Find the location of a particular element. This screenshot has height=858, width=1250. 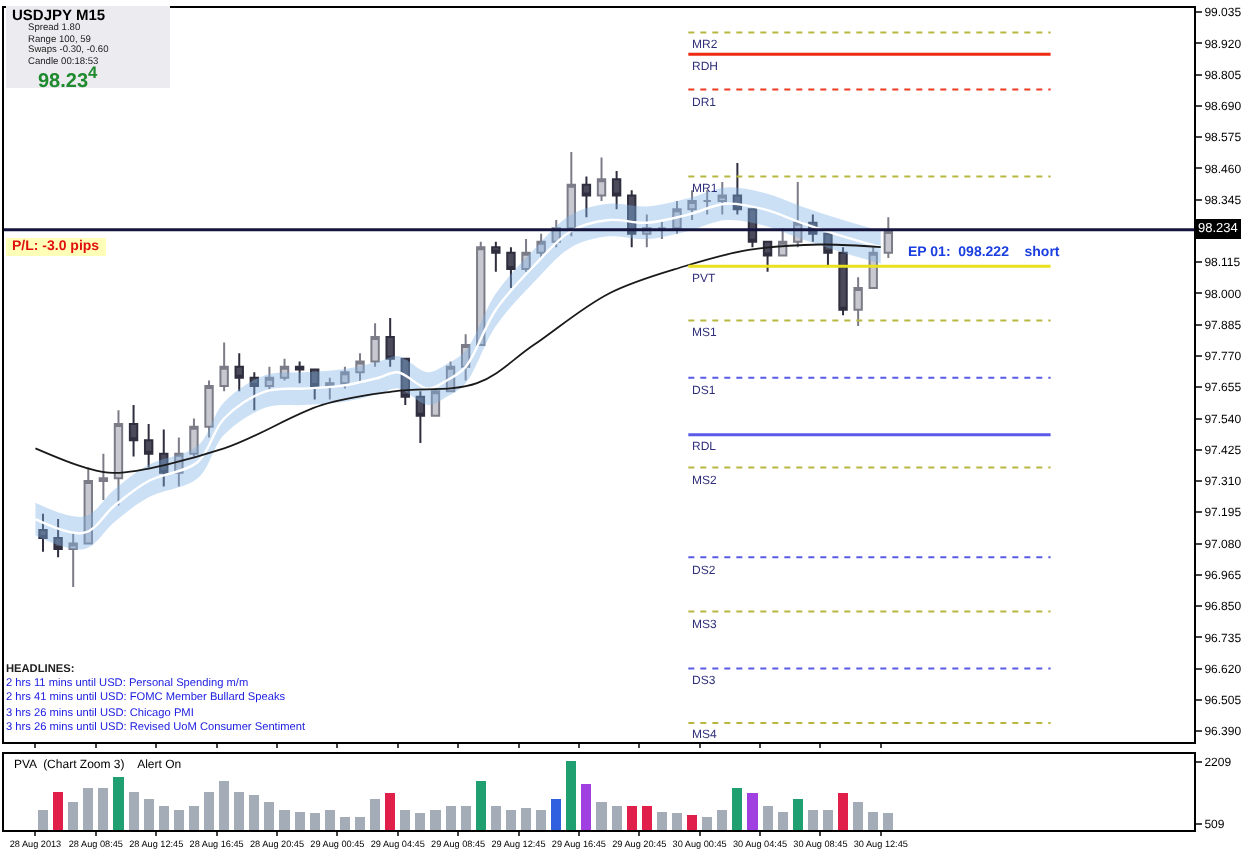

annotation: 98.23$^{4}$ is located at coordinates (68, 77).